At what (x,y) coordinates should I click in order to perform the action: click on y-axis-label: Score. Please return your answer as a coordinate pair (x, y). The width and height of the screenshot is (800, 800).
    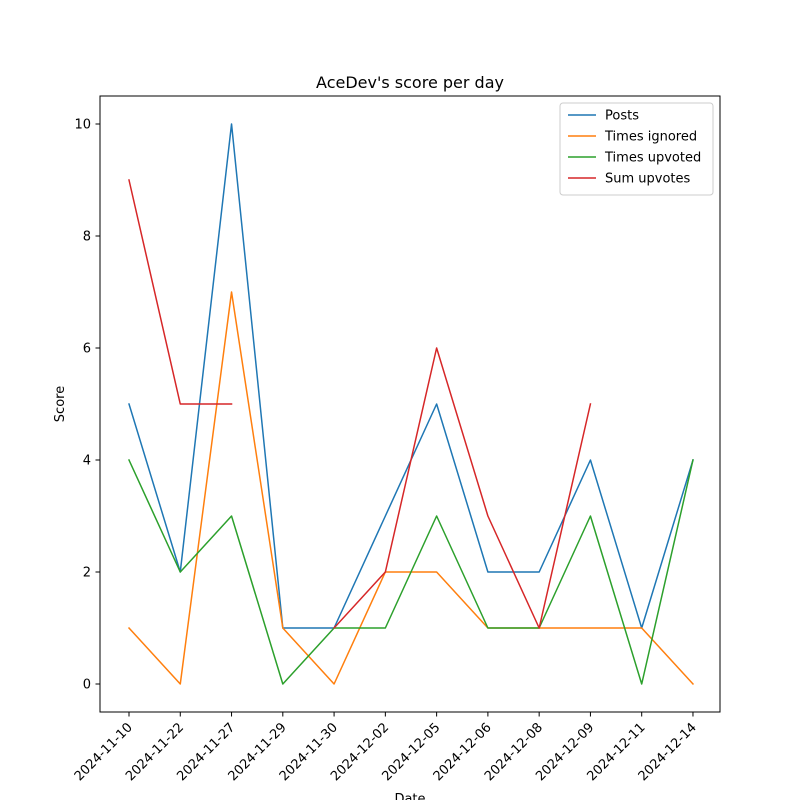
    Looking at the image, I should click on (60, 404).